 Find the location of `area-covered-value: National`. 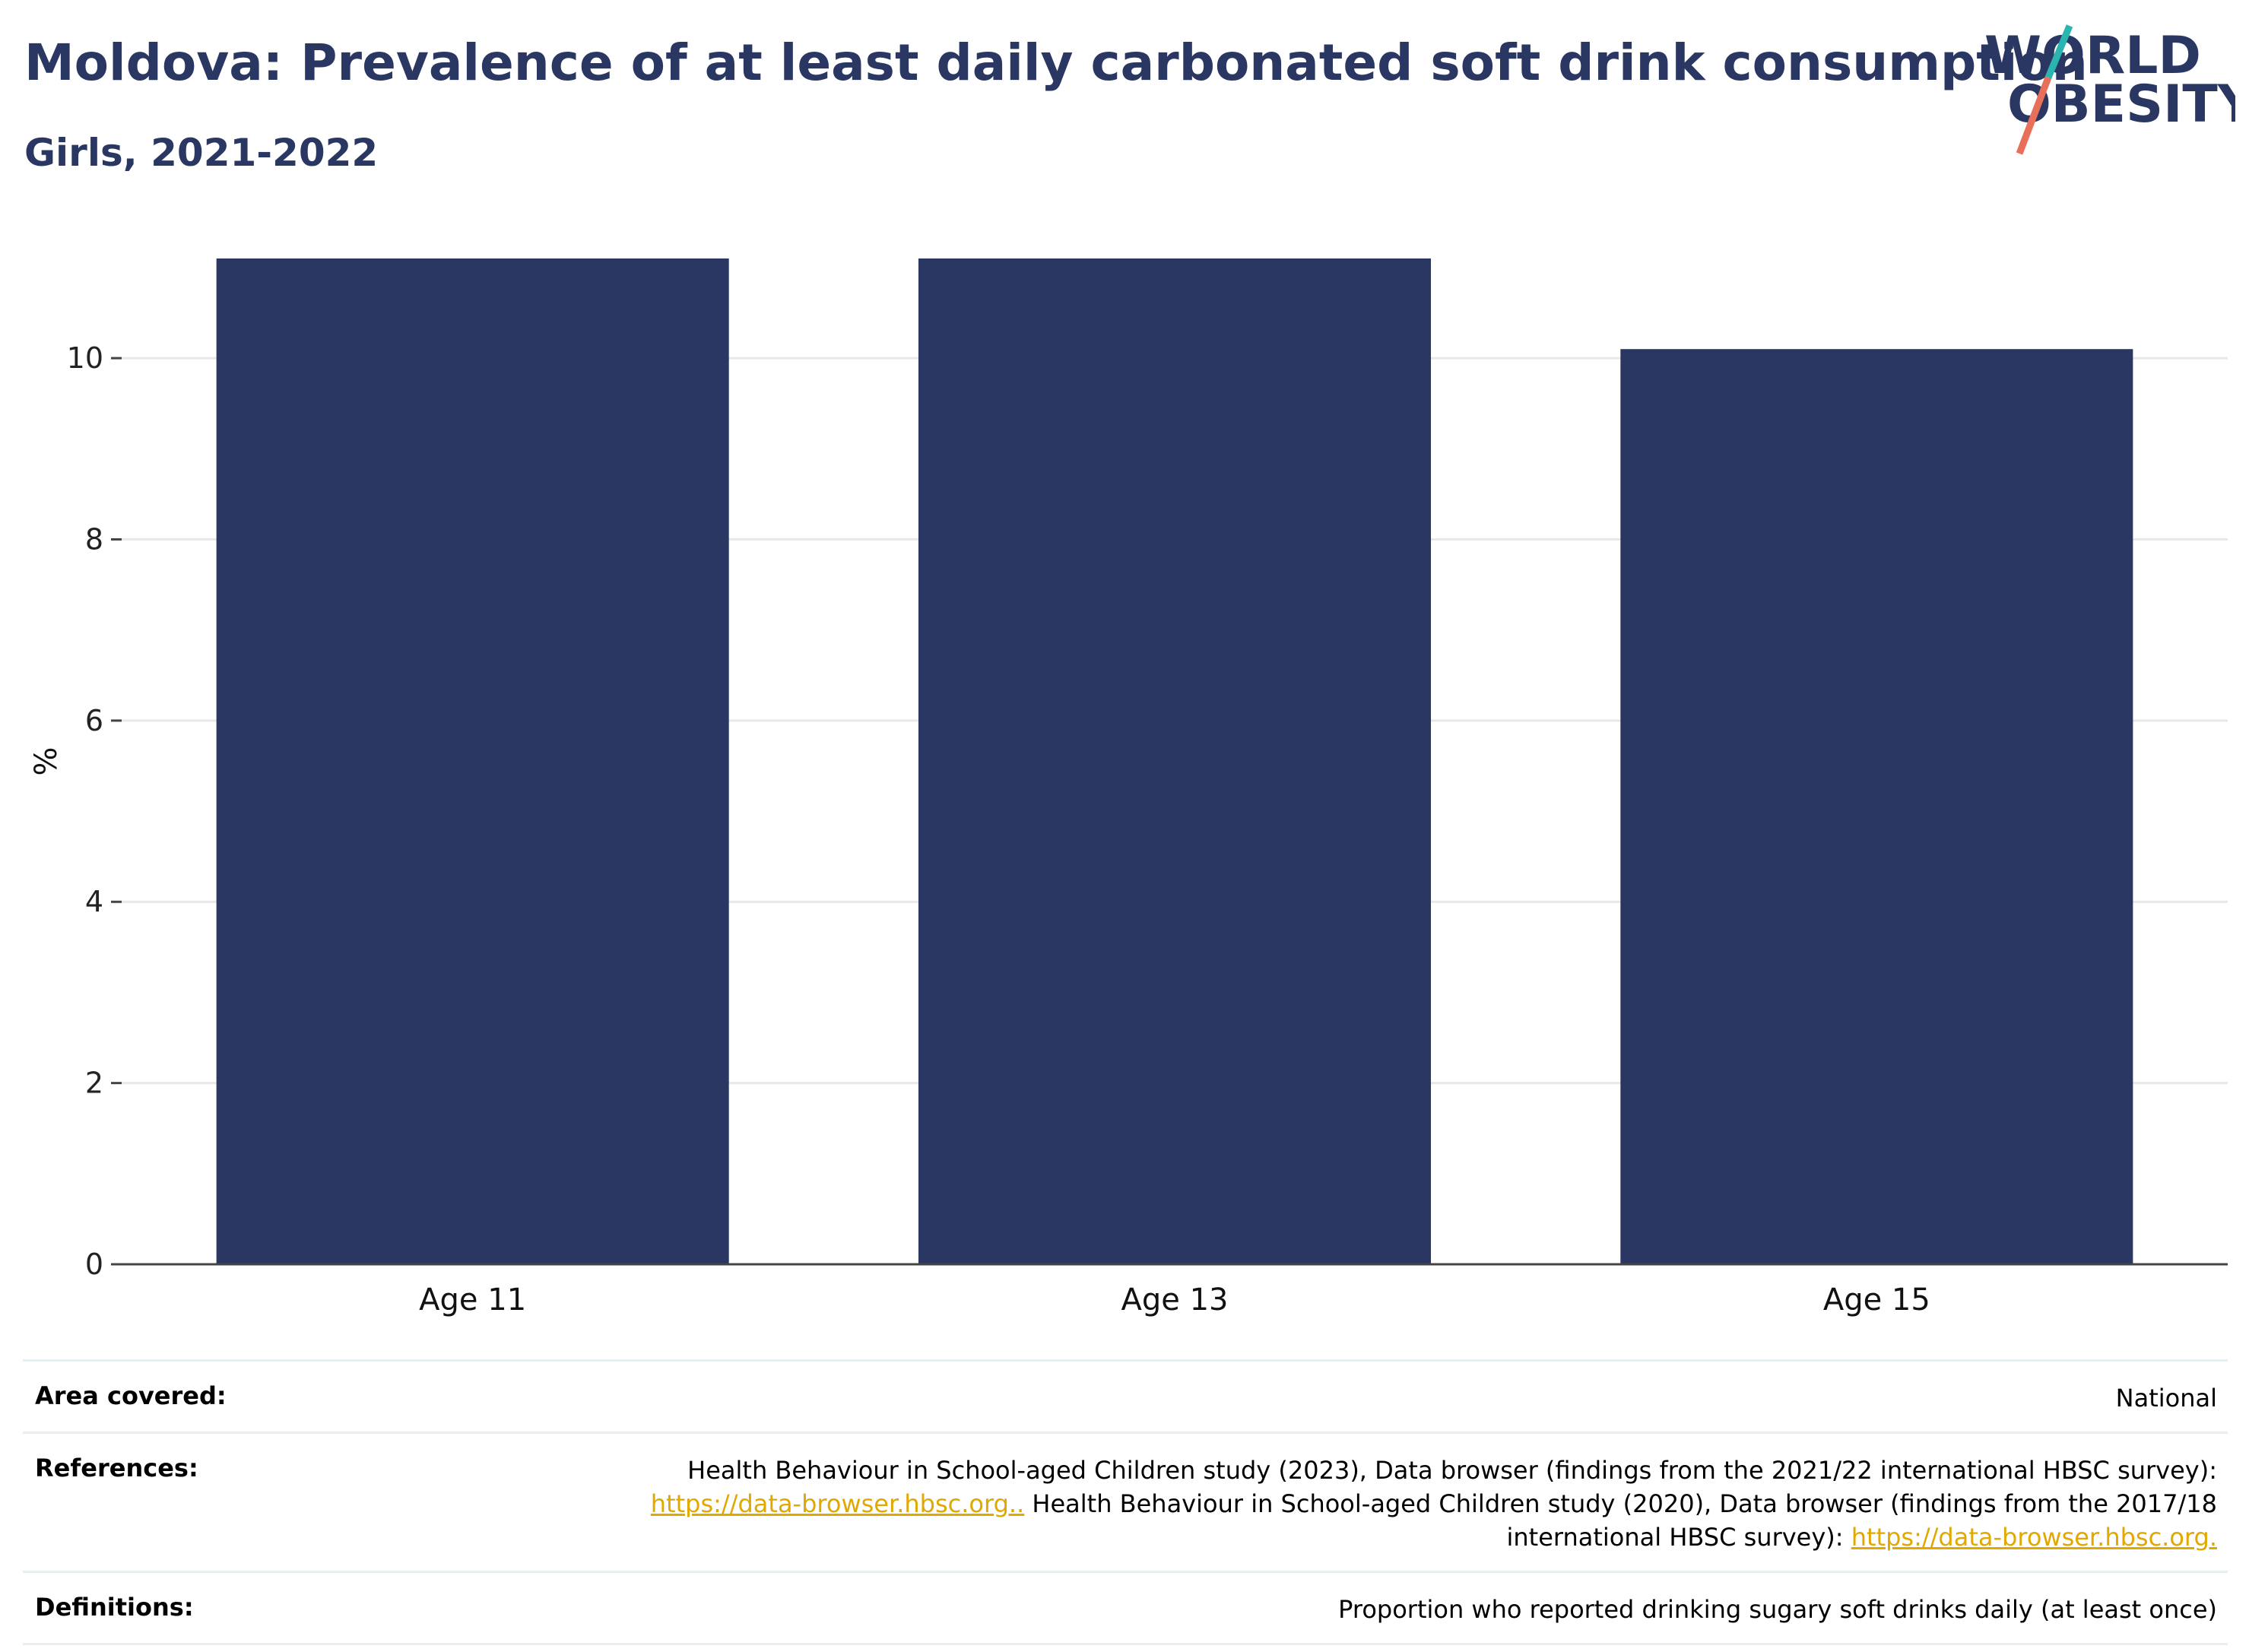

area-covered-value: National is located at coordinates (2166, 1398).